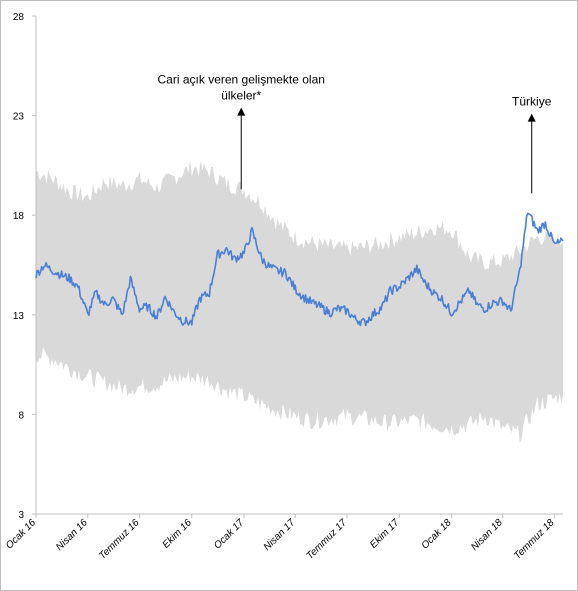  I want to click on y-tick-label: 8, so click(21, 415).